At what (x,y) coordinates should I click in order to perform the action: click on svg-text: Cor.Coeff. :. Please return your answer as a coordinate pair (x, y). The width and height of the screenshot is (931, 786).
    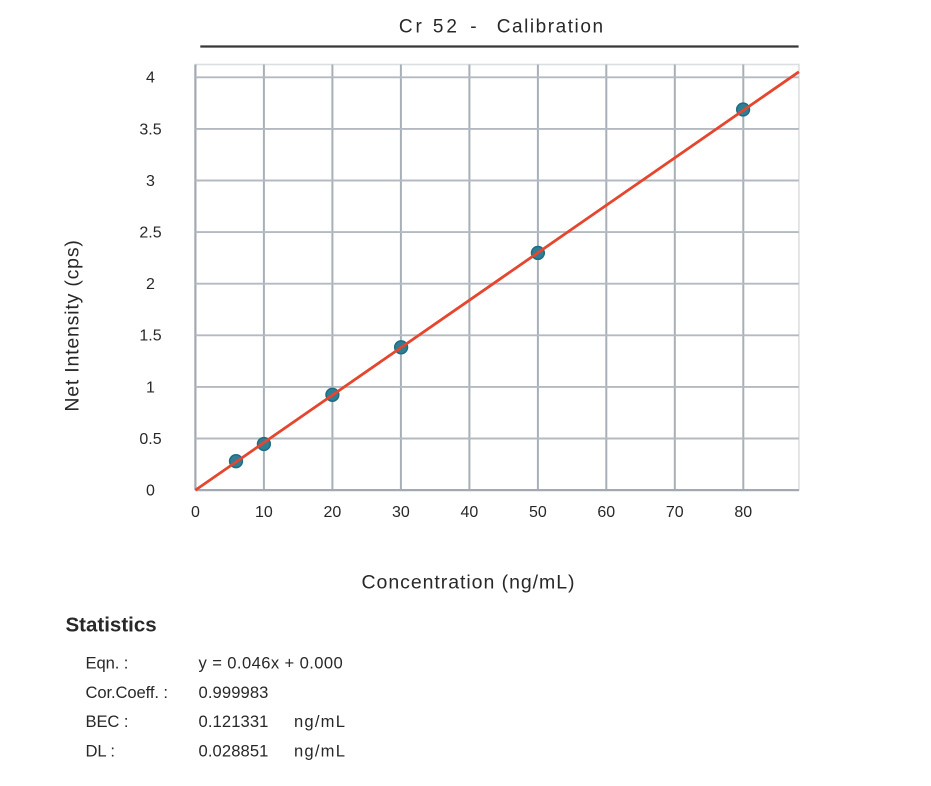
    Looking at the image, I should click on (127, 692).